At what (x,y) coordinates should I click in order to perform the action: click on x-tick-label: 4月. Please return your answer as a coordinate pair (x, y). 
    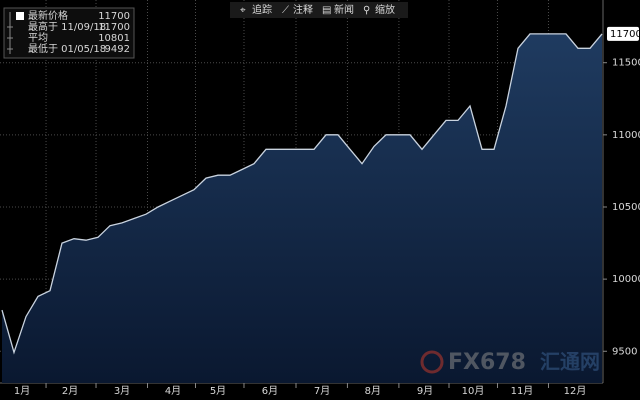
    Looking at the image, I should click on (173, 391).